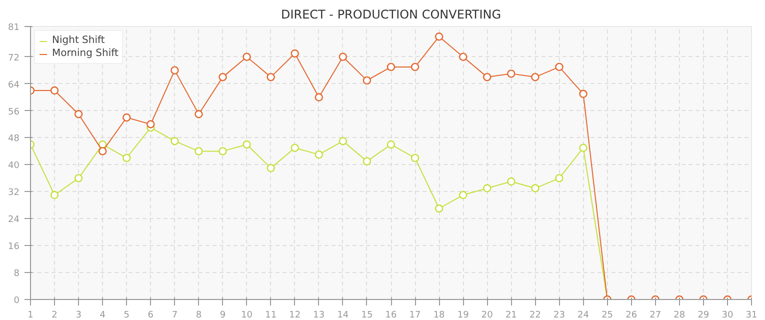 The width and height of the screenshot is (765, 320). I want to click on x-tick-label: 3, so click(79, 315).